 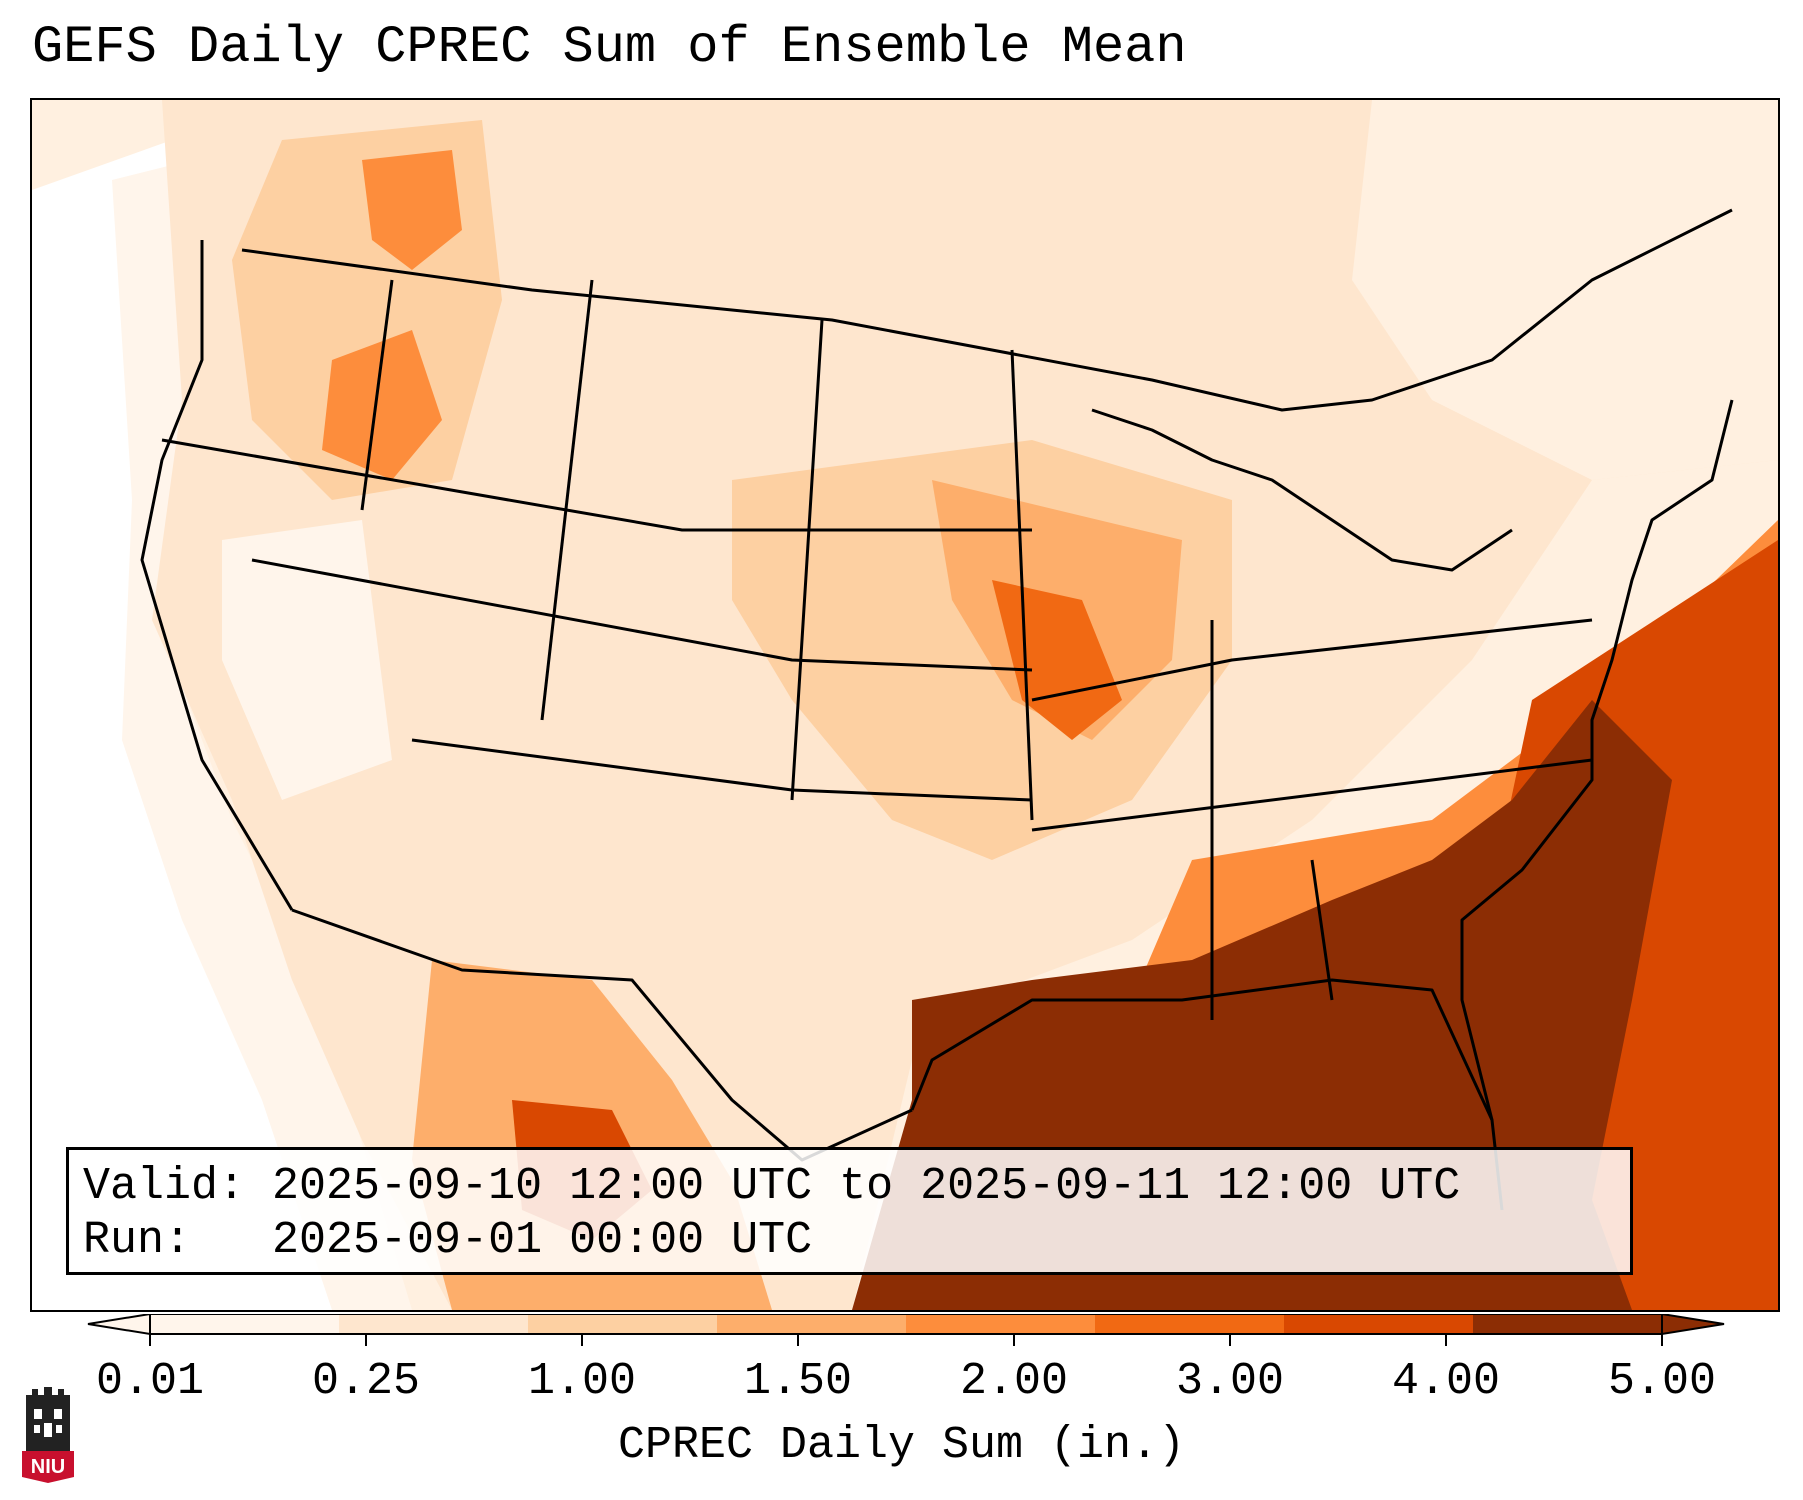 I want to click on idaho-core, so click(x=382, y=405).